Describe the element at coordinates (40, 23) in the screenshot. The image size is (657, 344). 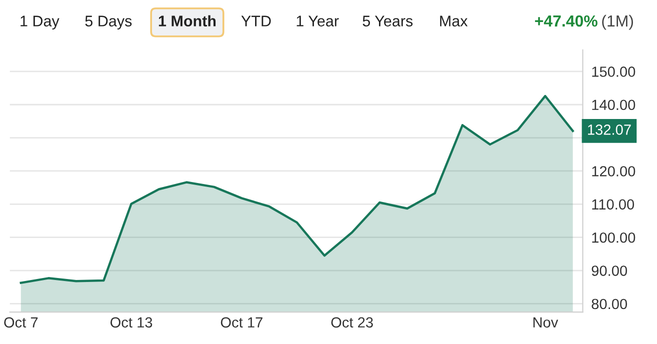
I see `text: 1 Day` at that location.